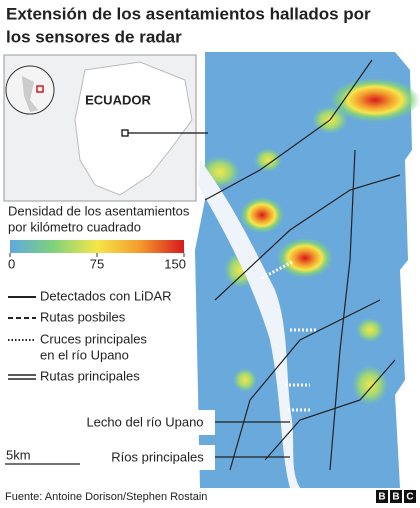 The height and width of the screenshot is (508, 420). I want to click on source: Fuente: Antoine Dorison/Stephen Rostain, so click(106, 497).